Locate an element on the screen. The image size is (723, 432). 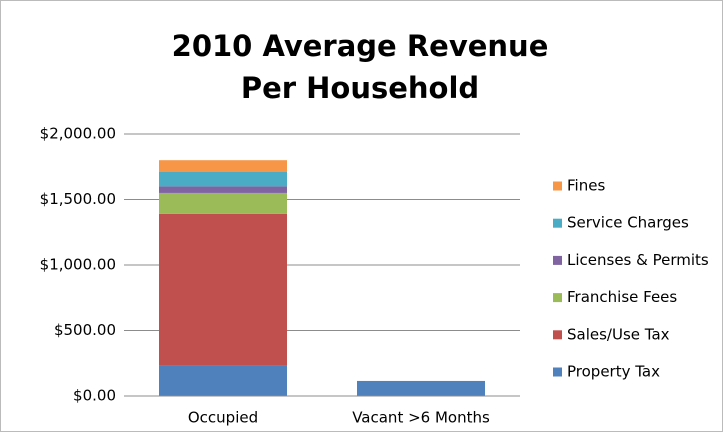
y-tick-label: $2,000.00 is located at coordinates (78, 134).